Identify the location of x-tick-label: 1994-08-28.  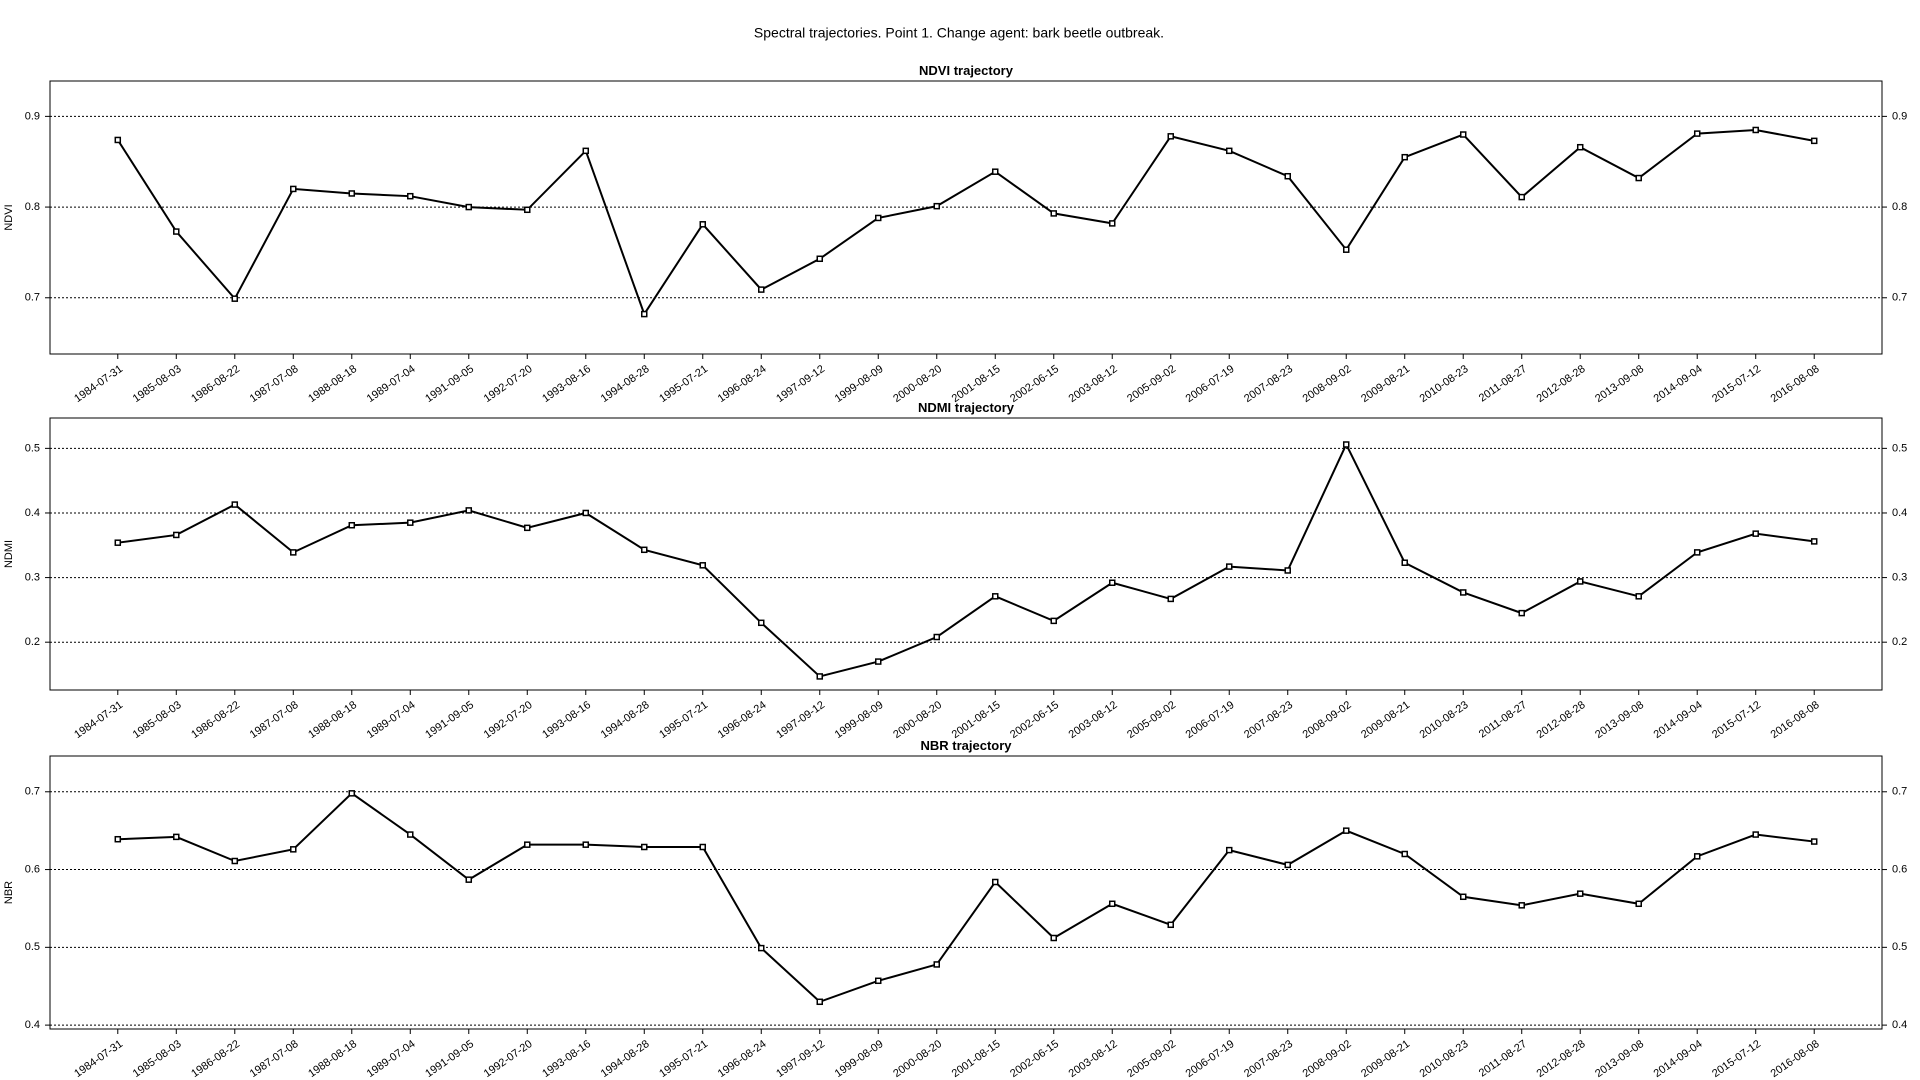
(625, 720).